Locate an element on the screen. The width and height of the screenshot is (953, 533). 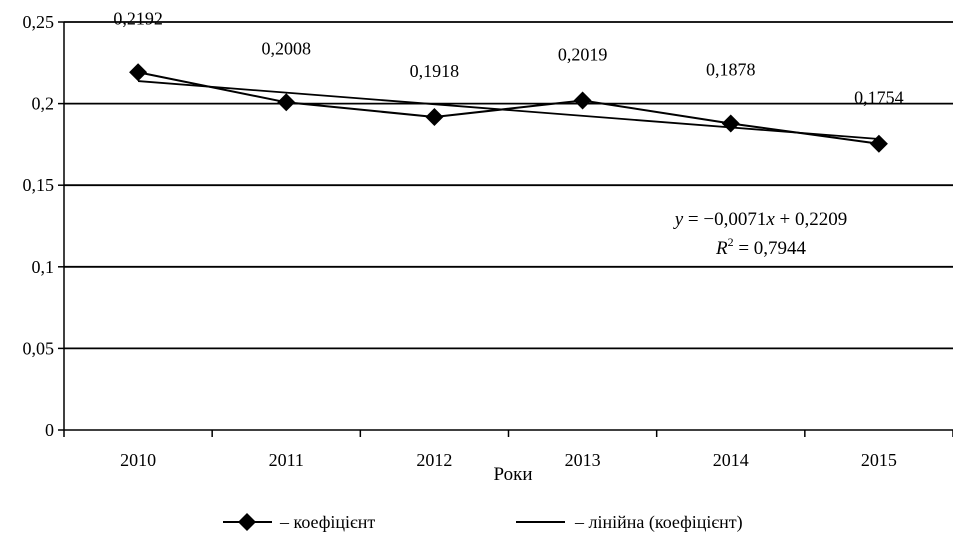
legend-entry-trendline: – лінійна (коефіцієнт) is located at coordinates (629, 522).